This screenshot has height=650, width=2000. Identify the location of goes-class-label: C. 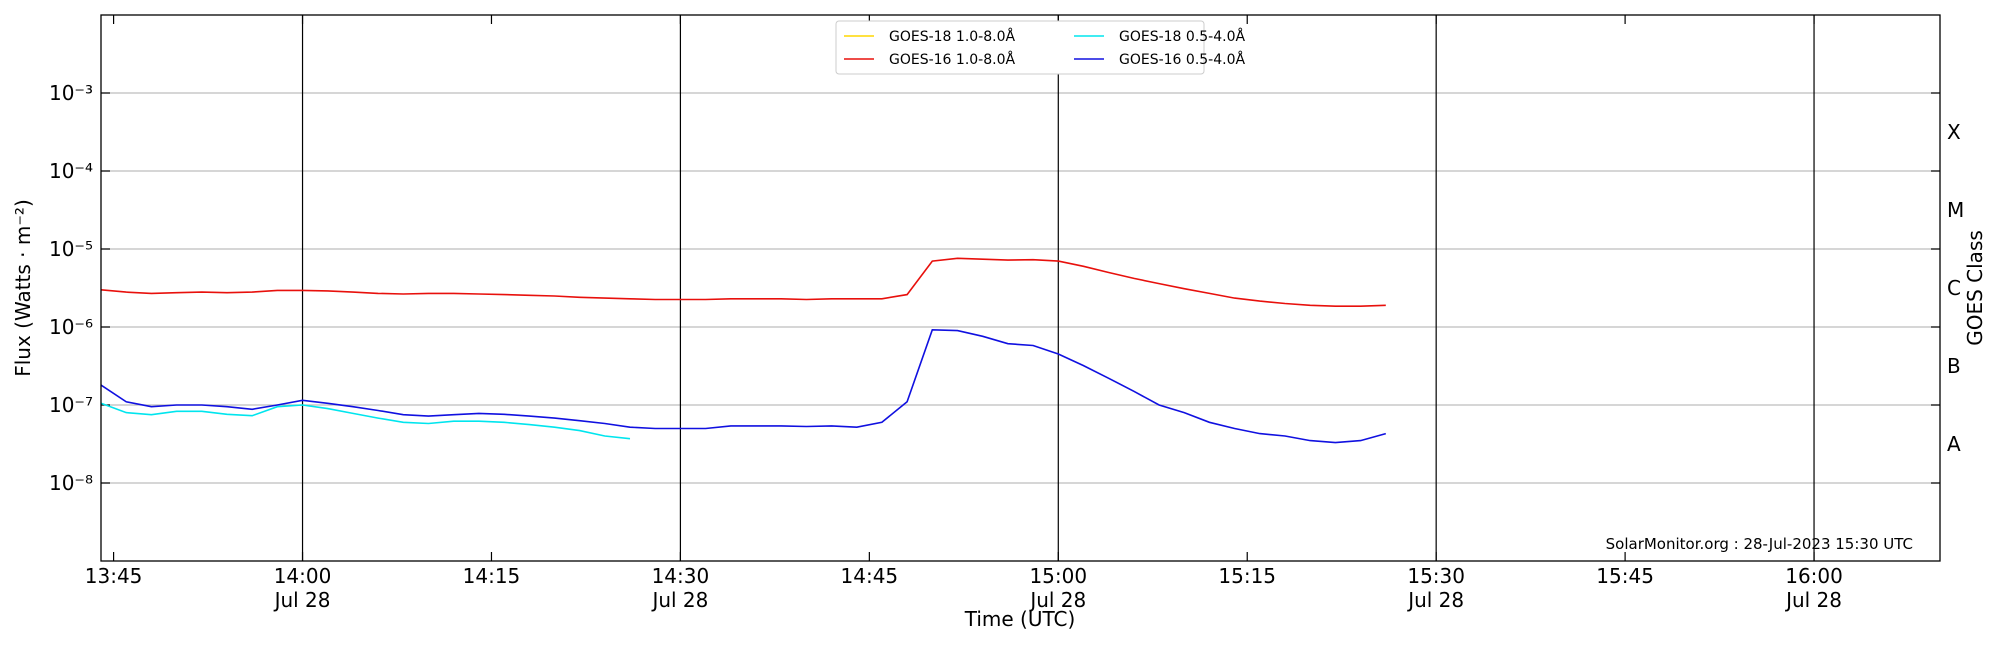
(1954, 288).